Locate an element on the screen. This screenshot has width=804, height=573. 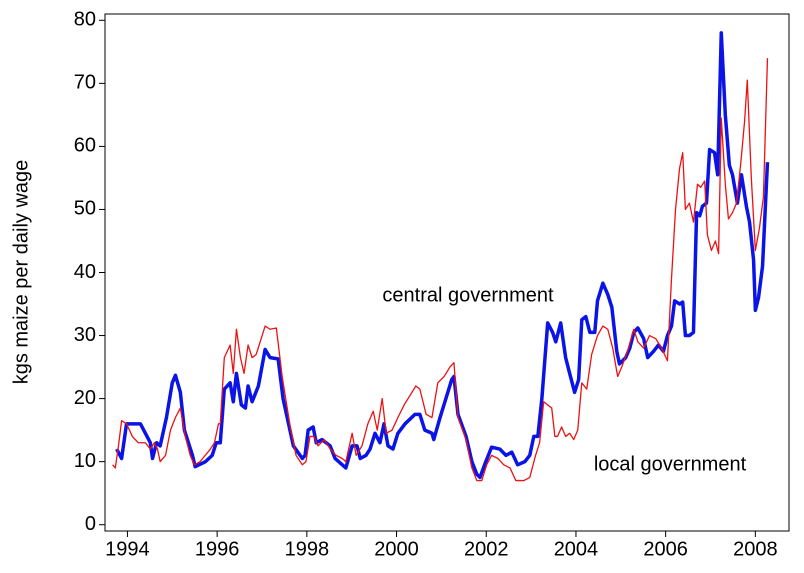
y-tick-label: 0 is located at coordinates (90, 524).